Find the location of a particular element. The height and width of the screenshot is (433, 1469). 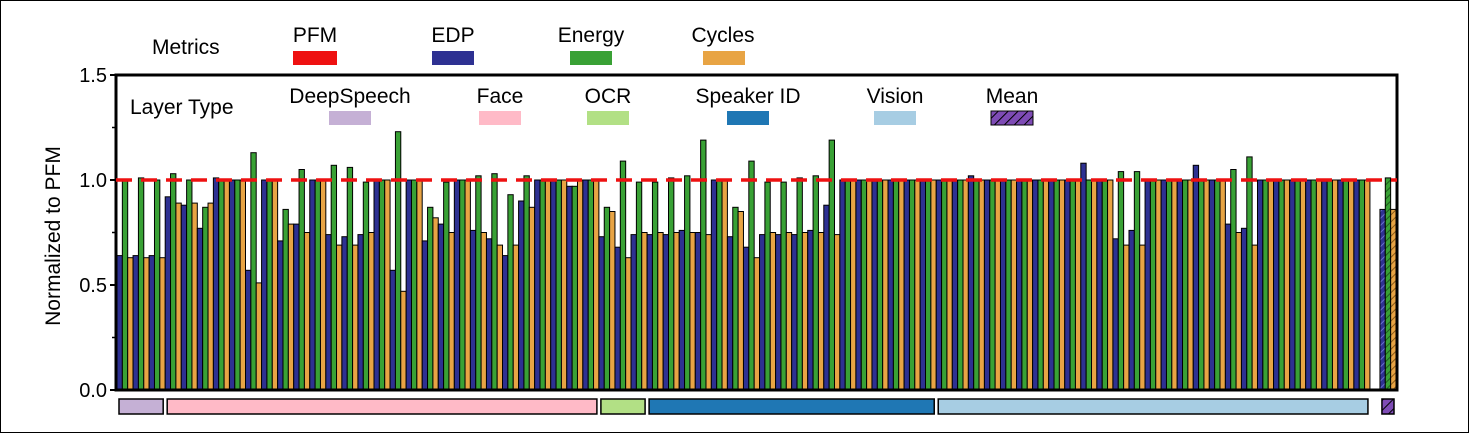

layer-legend-label: Speaker ID is located at coordinates (747, 96).